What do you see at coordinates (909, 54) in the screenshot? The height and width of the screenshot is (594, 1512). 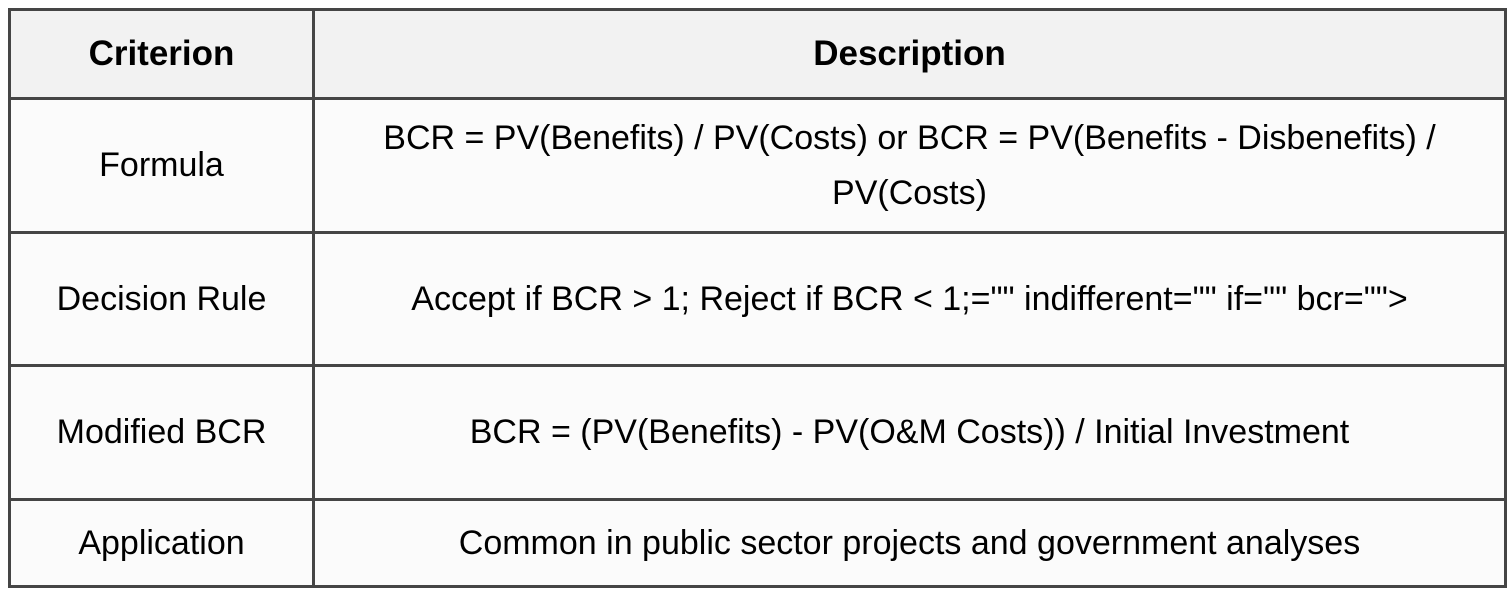 I see `column-header-description: Description` at bounding box center [909, 54].